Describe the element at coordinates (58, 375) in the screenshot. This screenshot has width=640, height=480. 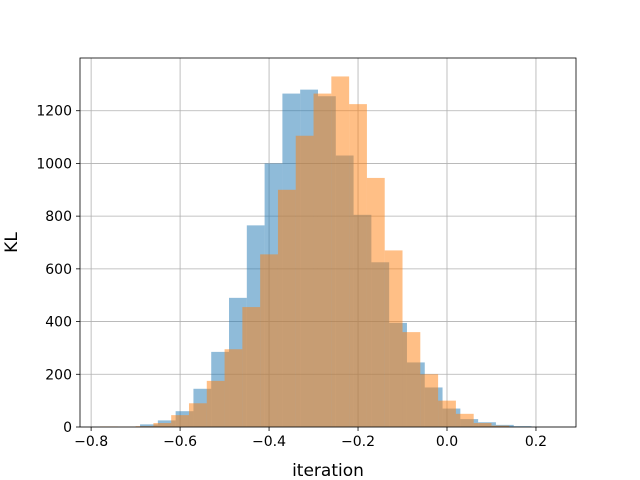
I see `y-tick-label: 200` at that location.